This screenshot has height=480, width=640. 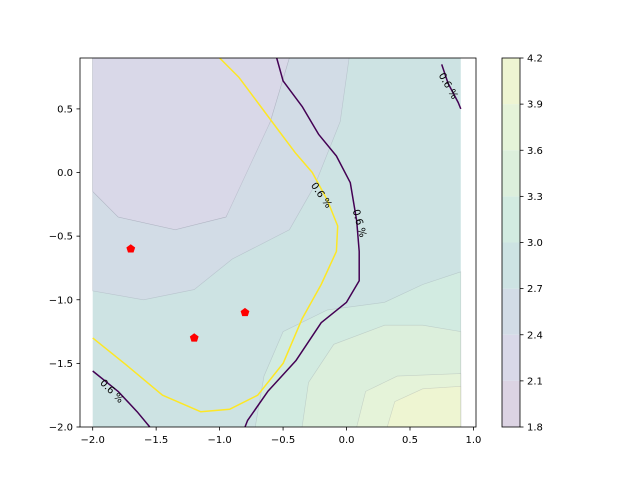 What do you see at coordinates (93, 440) in the screenshot?
I see `x-tick-label: −2.0` at bounding box center [93, 440].